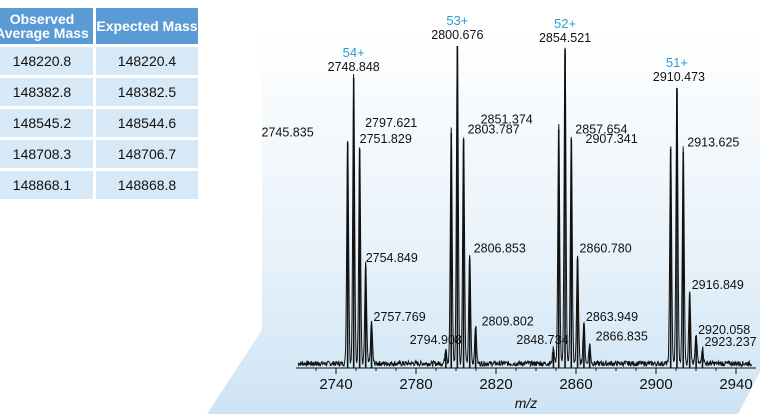  I want to click on peak-label: 2848.734, so click(542, 340).